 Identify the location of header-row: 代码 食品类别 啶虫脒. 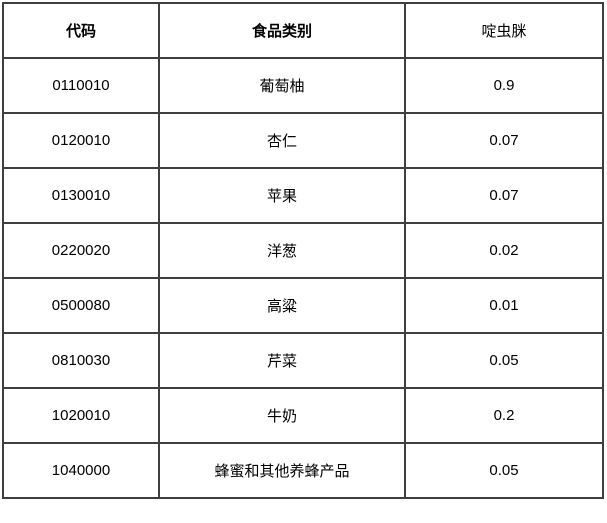
(303, 30).